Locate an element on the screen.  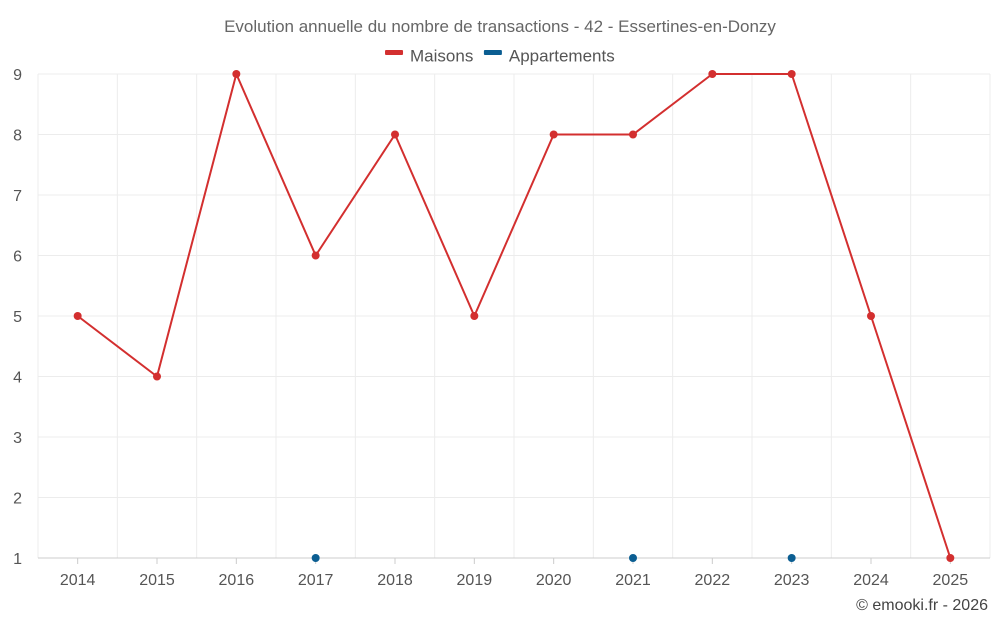
legend-label: Appartements is located at coordinates (562, 55).